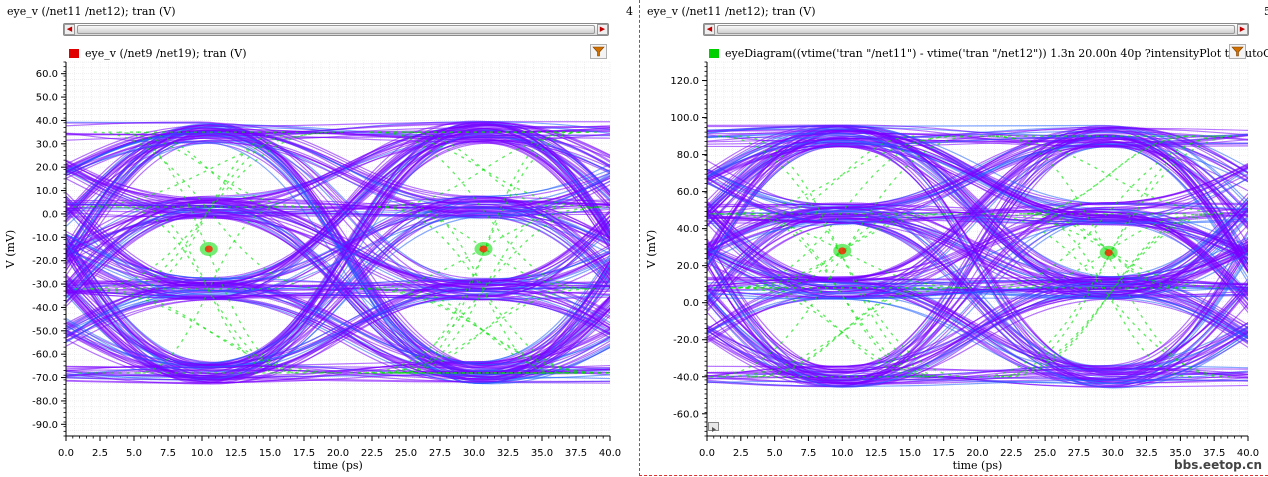  I want to click on x-tick-label: 25.0, so click(406, 453).